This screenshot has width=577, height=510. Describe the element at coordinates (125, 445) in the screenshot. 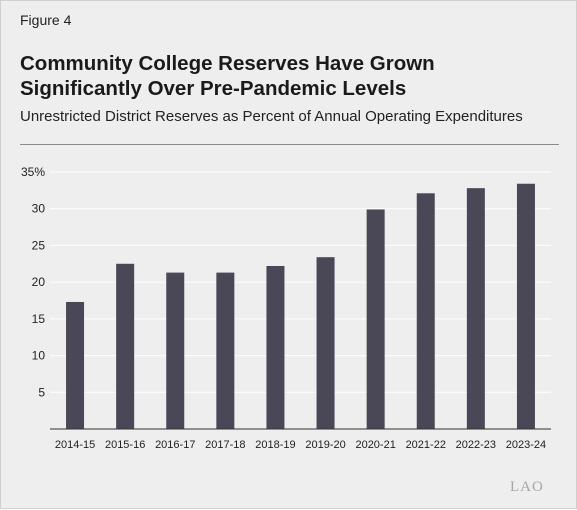

I see `x-tick-label: 2015-16` at that location.